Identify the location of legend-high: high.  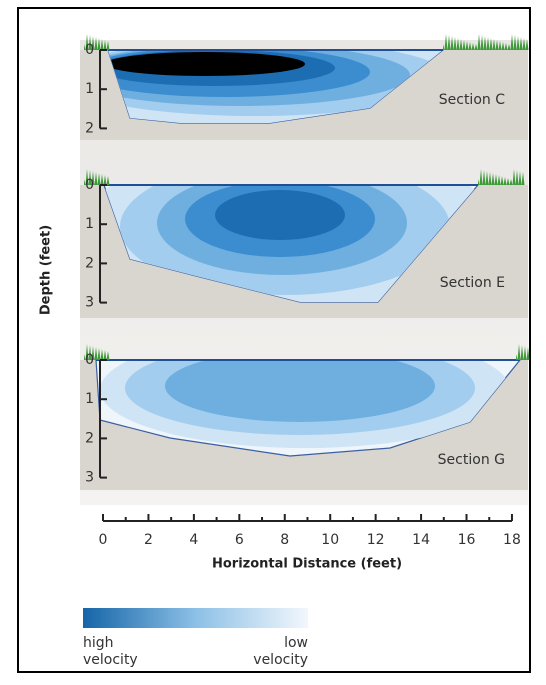
(98, 643).